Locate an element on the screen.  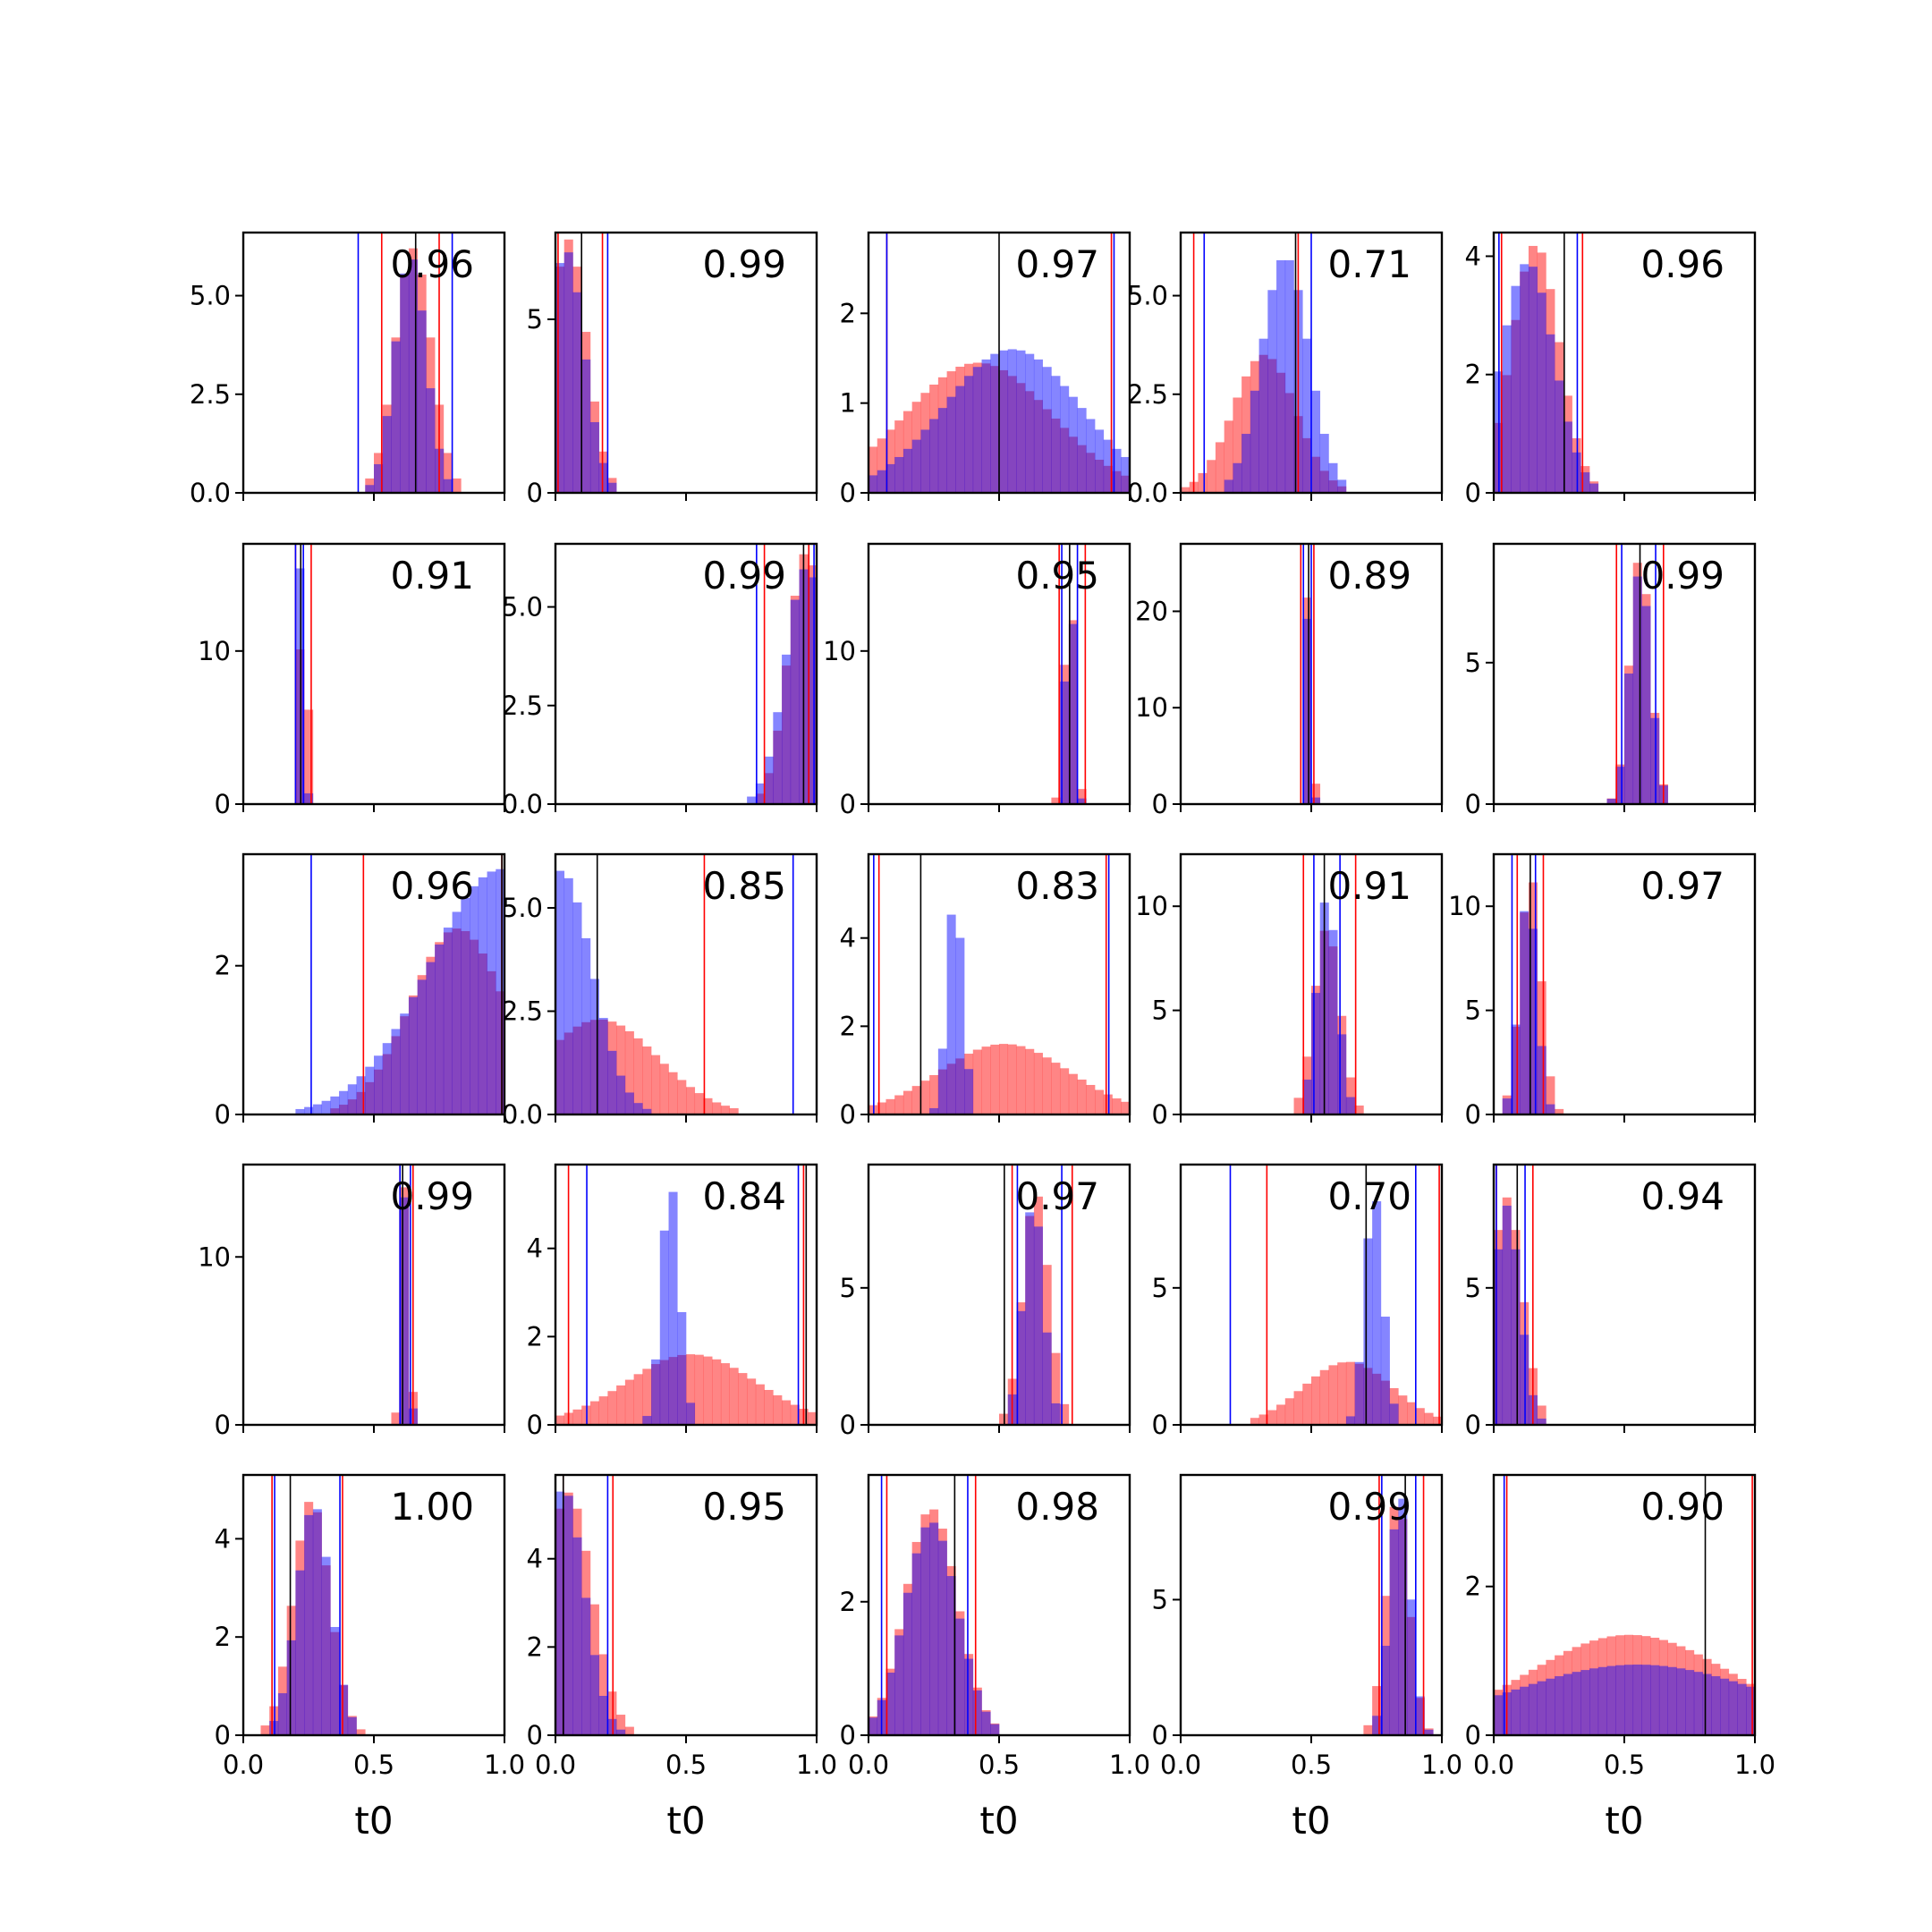
y-tick-label: 5.0 is located at coordinates (522, 607).